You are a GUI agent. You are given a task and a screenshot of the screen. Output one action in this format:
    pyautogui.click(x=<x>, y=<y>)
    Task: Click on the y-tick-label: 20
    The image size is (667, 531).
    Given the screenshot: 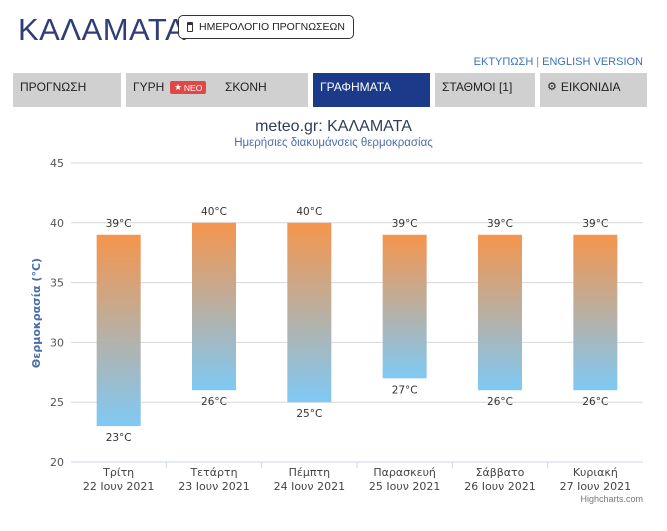 What is the action you would take?
    pyautogui.click(x=57, y=462)
    